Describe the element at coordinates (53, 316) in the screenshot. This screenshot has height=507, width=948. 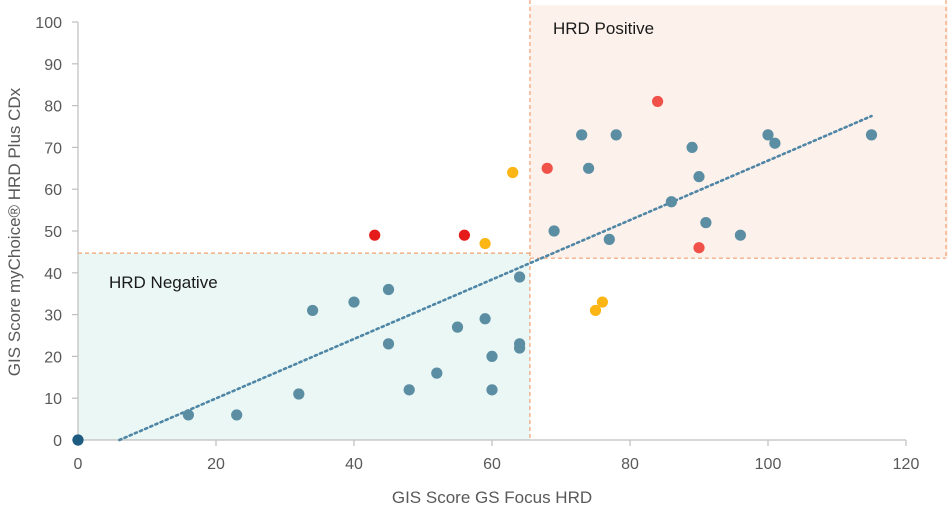
I see `y-tick-label: 30` at that location.